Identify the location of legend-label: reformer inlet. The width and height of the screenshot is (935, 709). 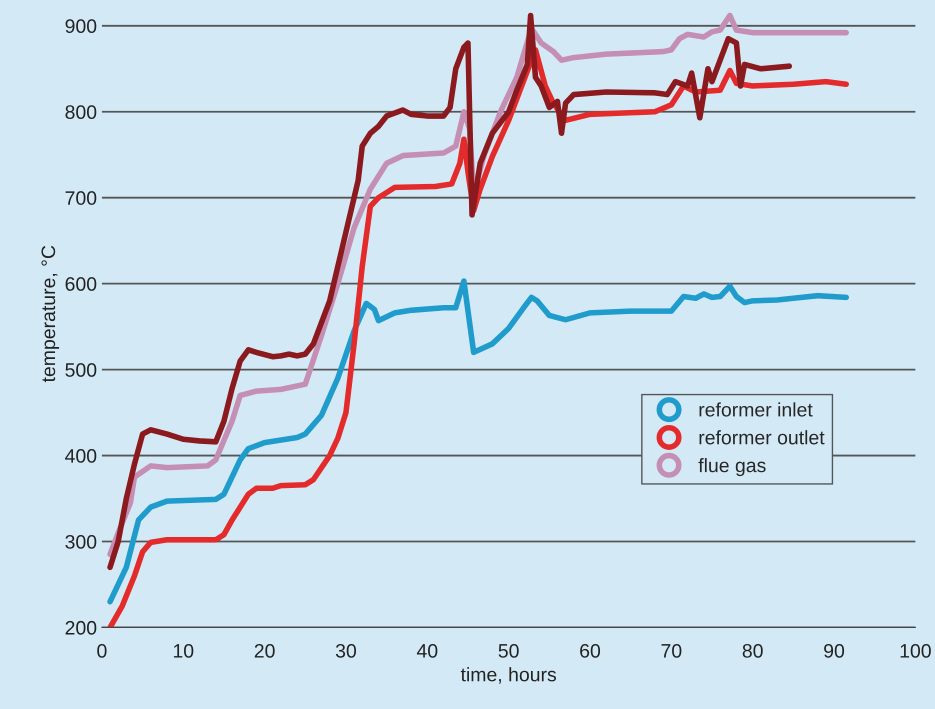
(756, 409).